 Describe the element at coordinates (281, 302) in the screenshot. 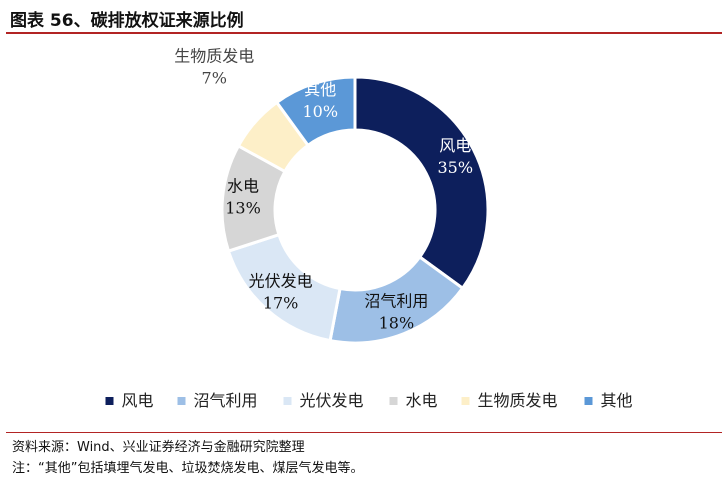

I see `slice-percent-2: 17%` at that location.